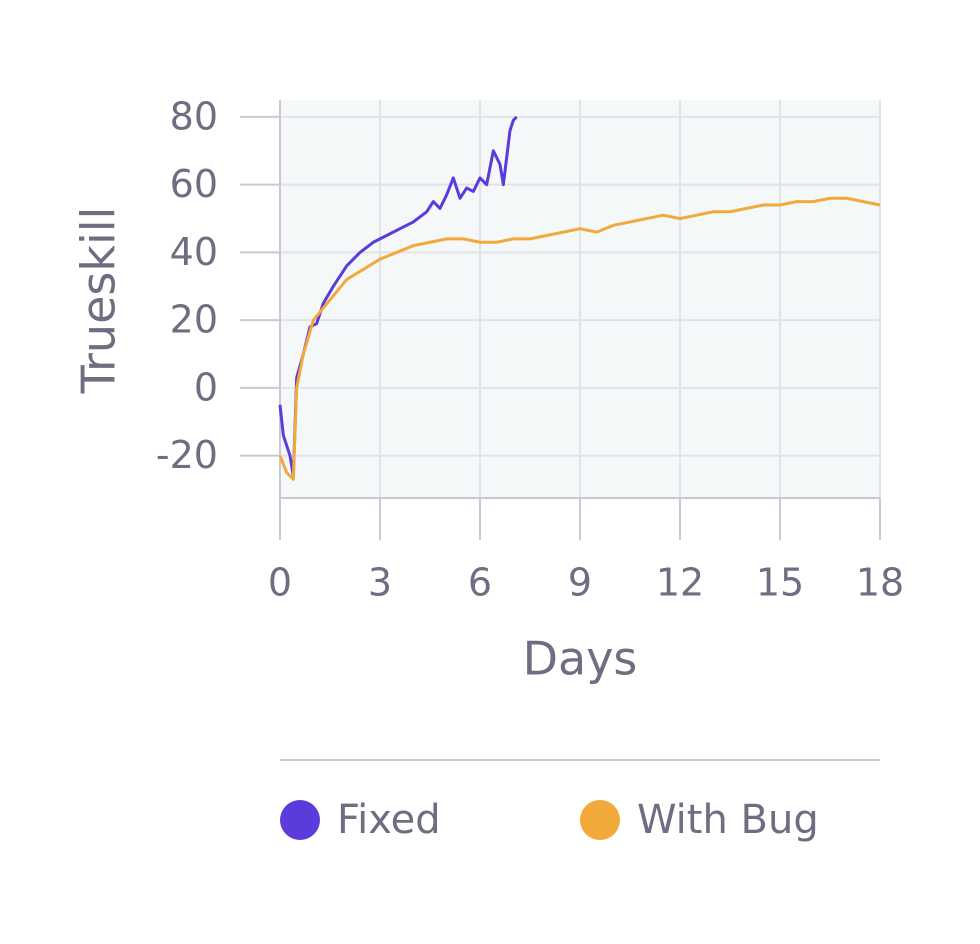  What do you see at coordinates (99, 301) in the screenshot?
I see `y-axis-label: Trueskill` at bounding box center [99, 301].